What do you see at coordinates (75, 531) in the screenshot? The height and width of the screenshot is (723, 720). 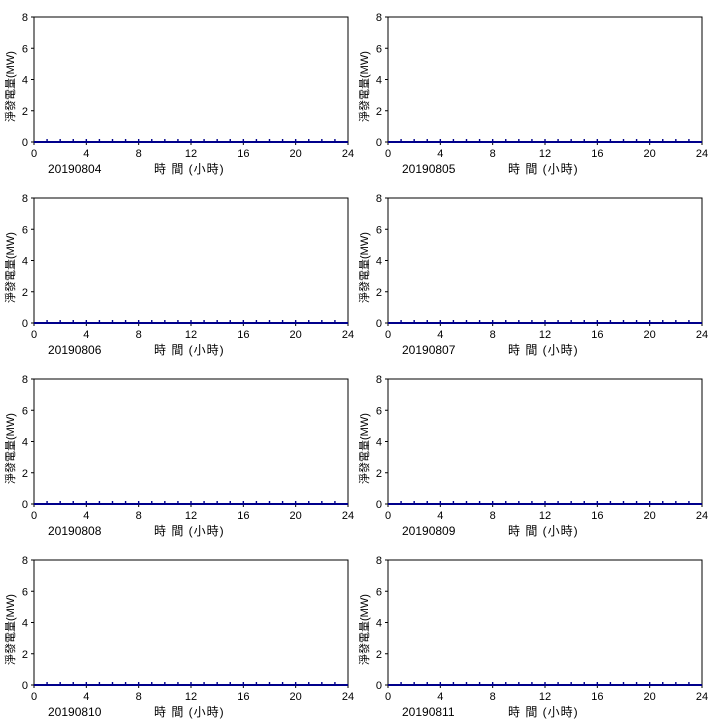 I see `date-label: 20190808` at bounding box center [75, 531].